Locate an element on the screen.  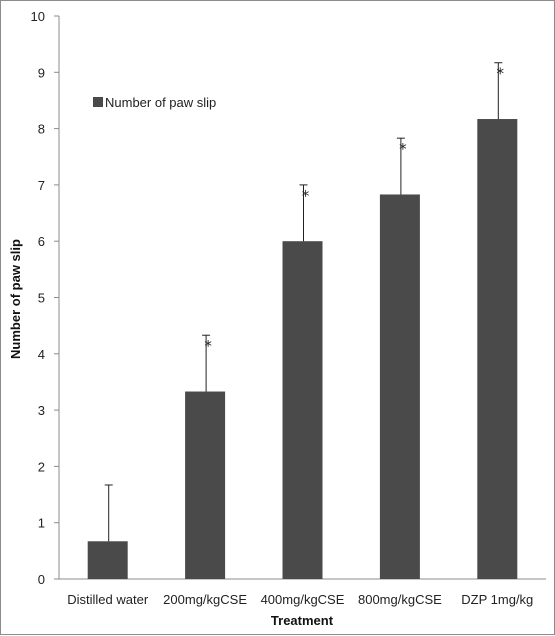
legend: Number of paw slip is located at coordinates (154, 102).